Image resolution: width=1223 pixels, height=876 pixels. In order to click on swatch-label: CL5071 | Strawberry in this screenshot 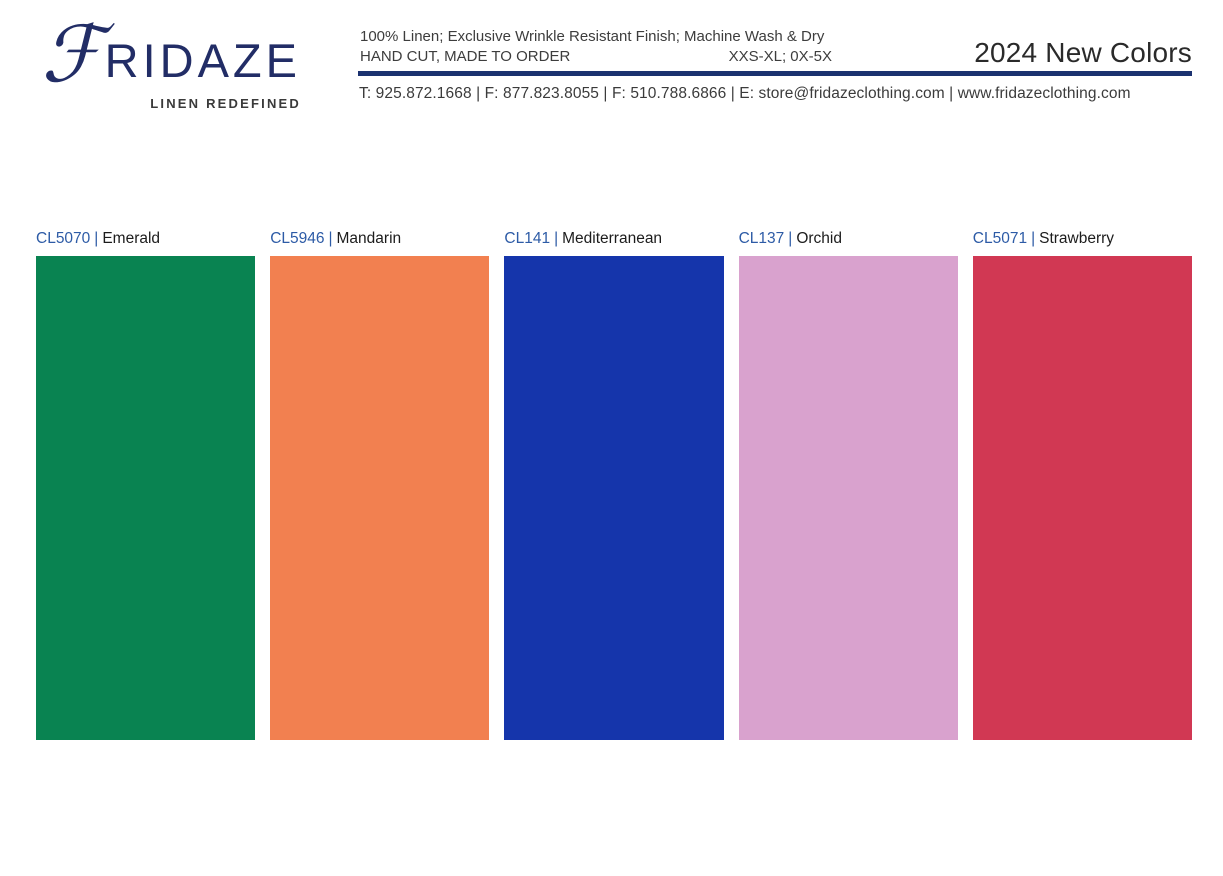, I will do `click(1082, 239)`.